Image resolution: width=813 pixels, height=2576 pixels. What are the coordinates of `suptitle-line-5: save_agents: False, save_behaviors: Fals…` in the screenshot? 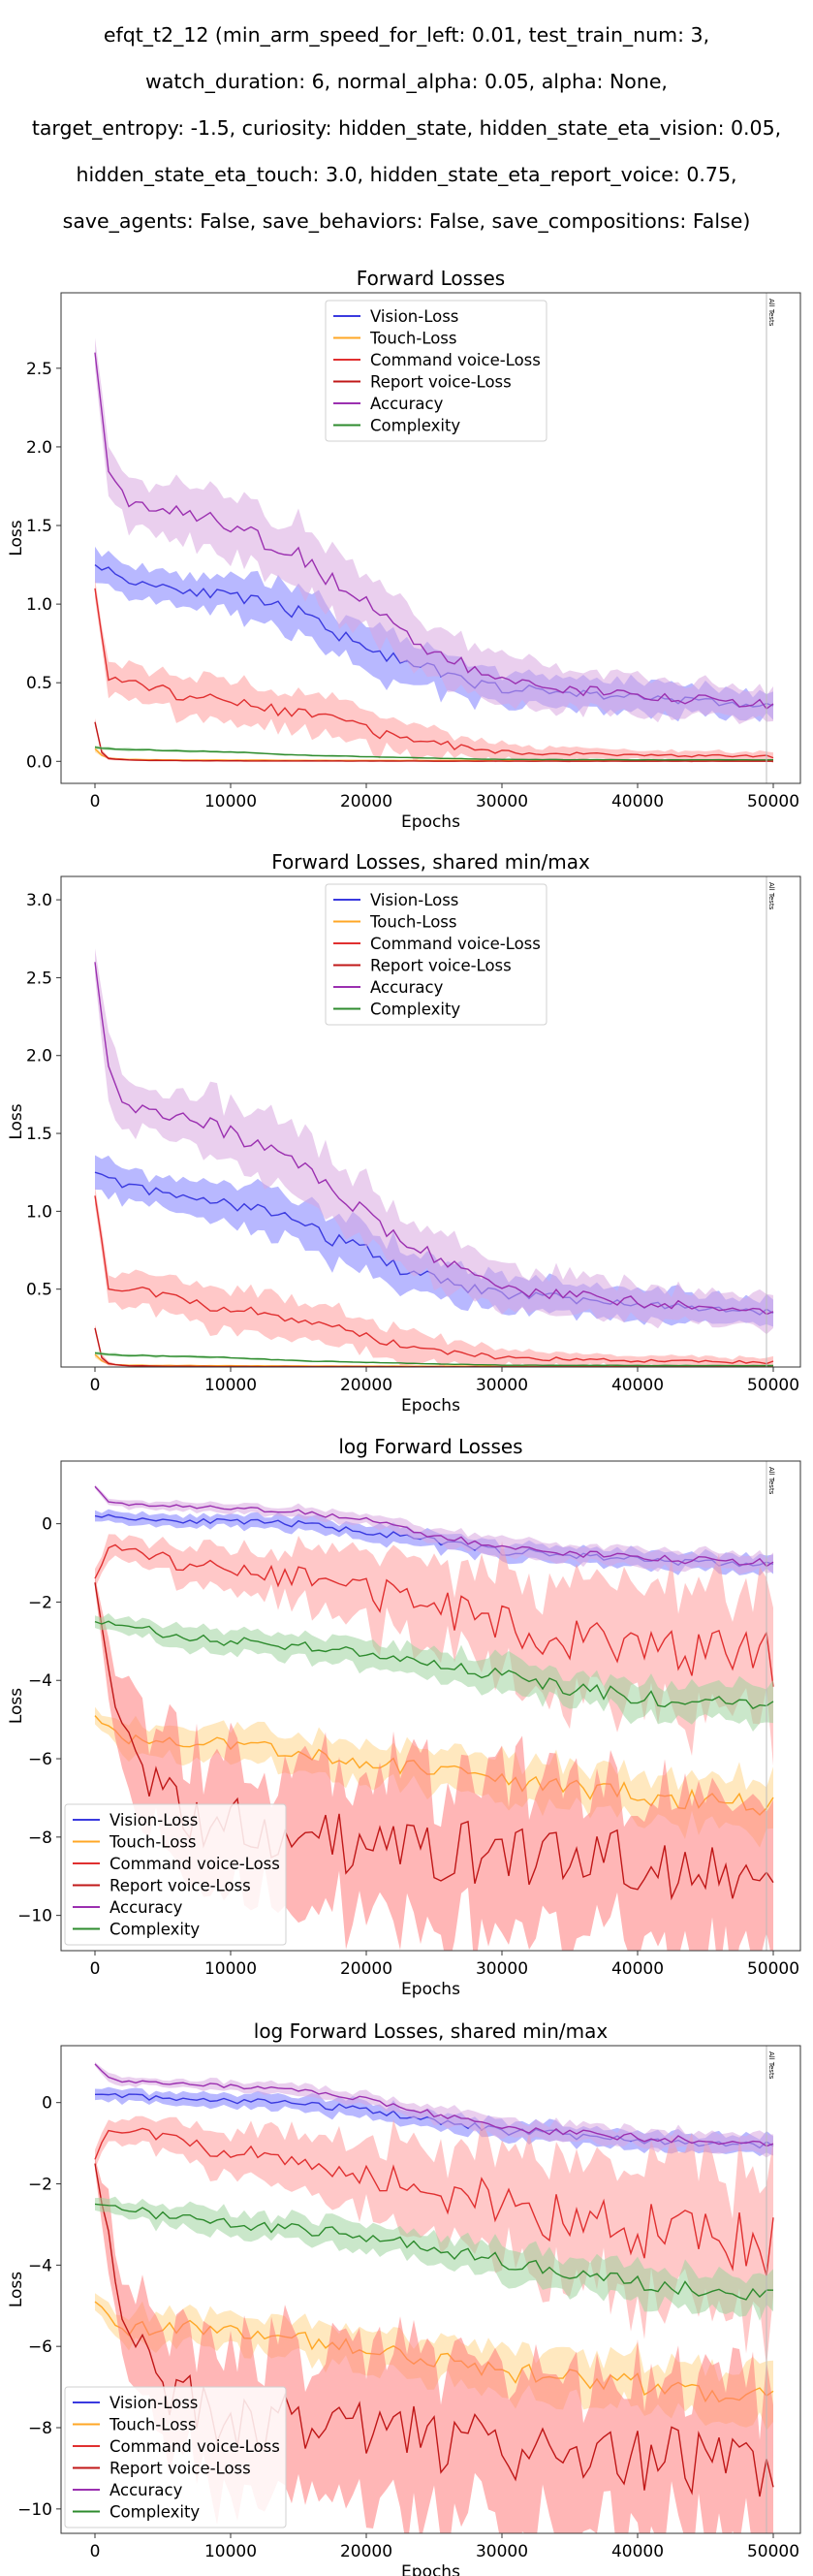 It's located at (406, 221).